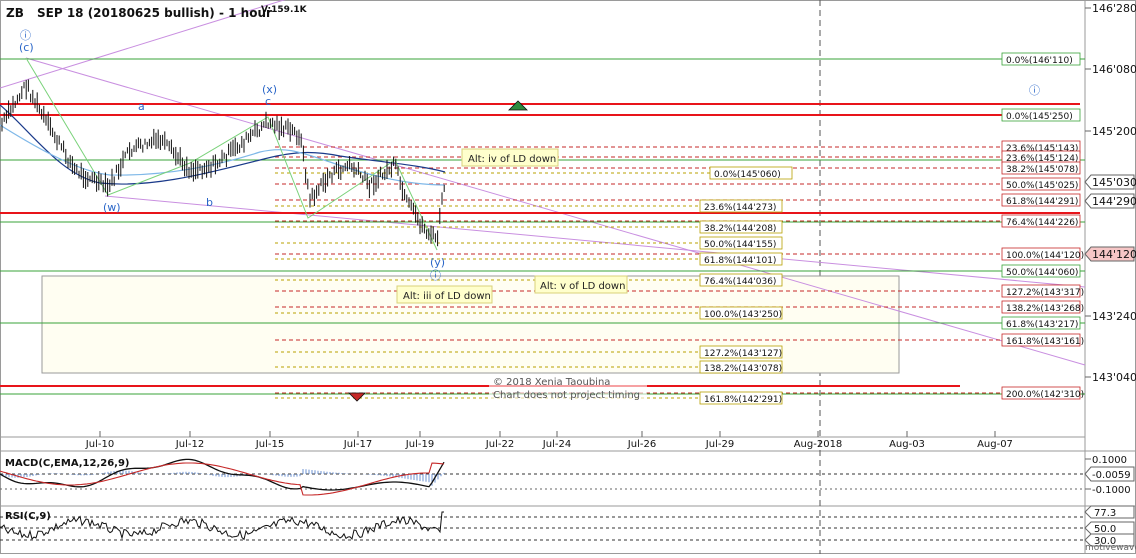 This screenshot has height=558, width=1136. Describe the element at coordinates (437, 262) in the screenshot. I see `wave-label-y: (y)` at that location.